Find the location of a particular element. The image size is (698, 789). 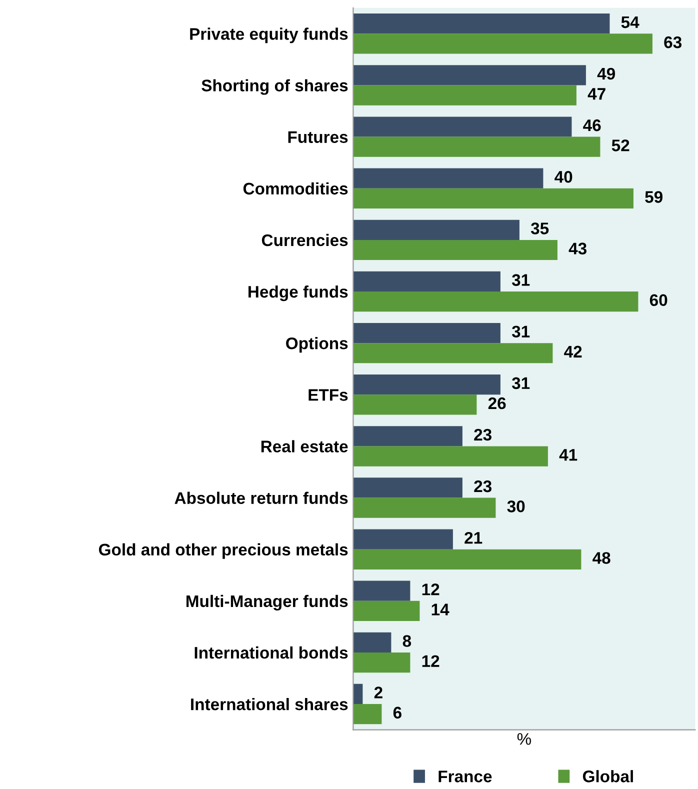

y-tick-label: Absolute return funds is located at coordinates (261, 498).